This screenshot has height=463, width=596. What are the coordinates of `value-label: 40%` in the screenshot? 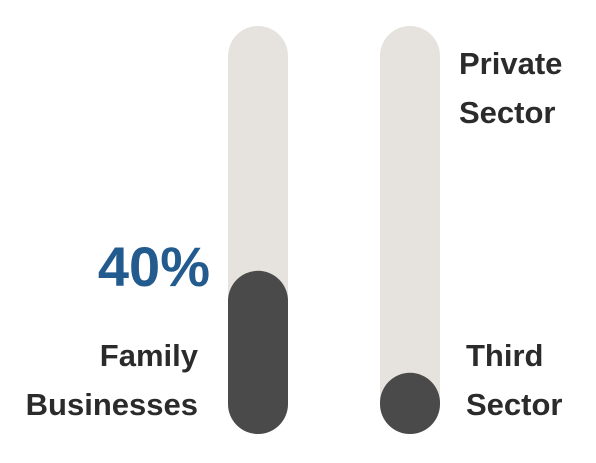 It's located at (153, 266).